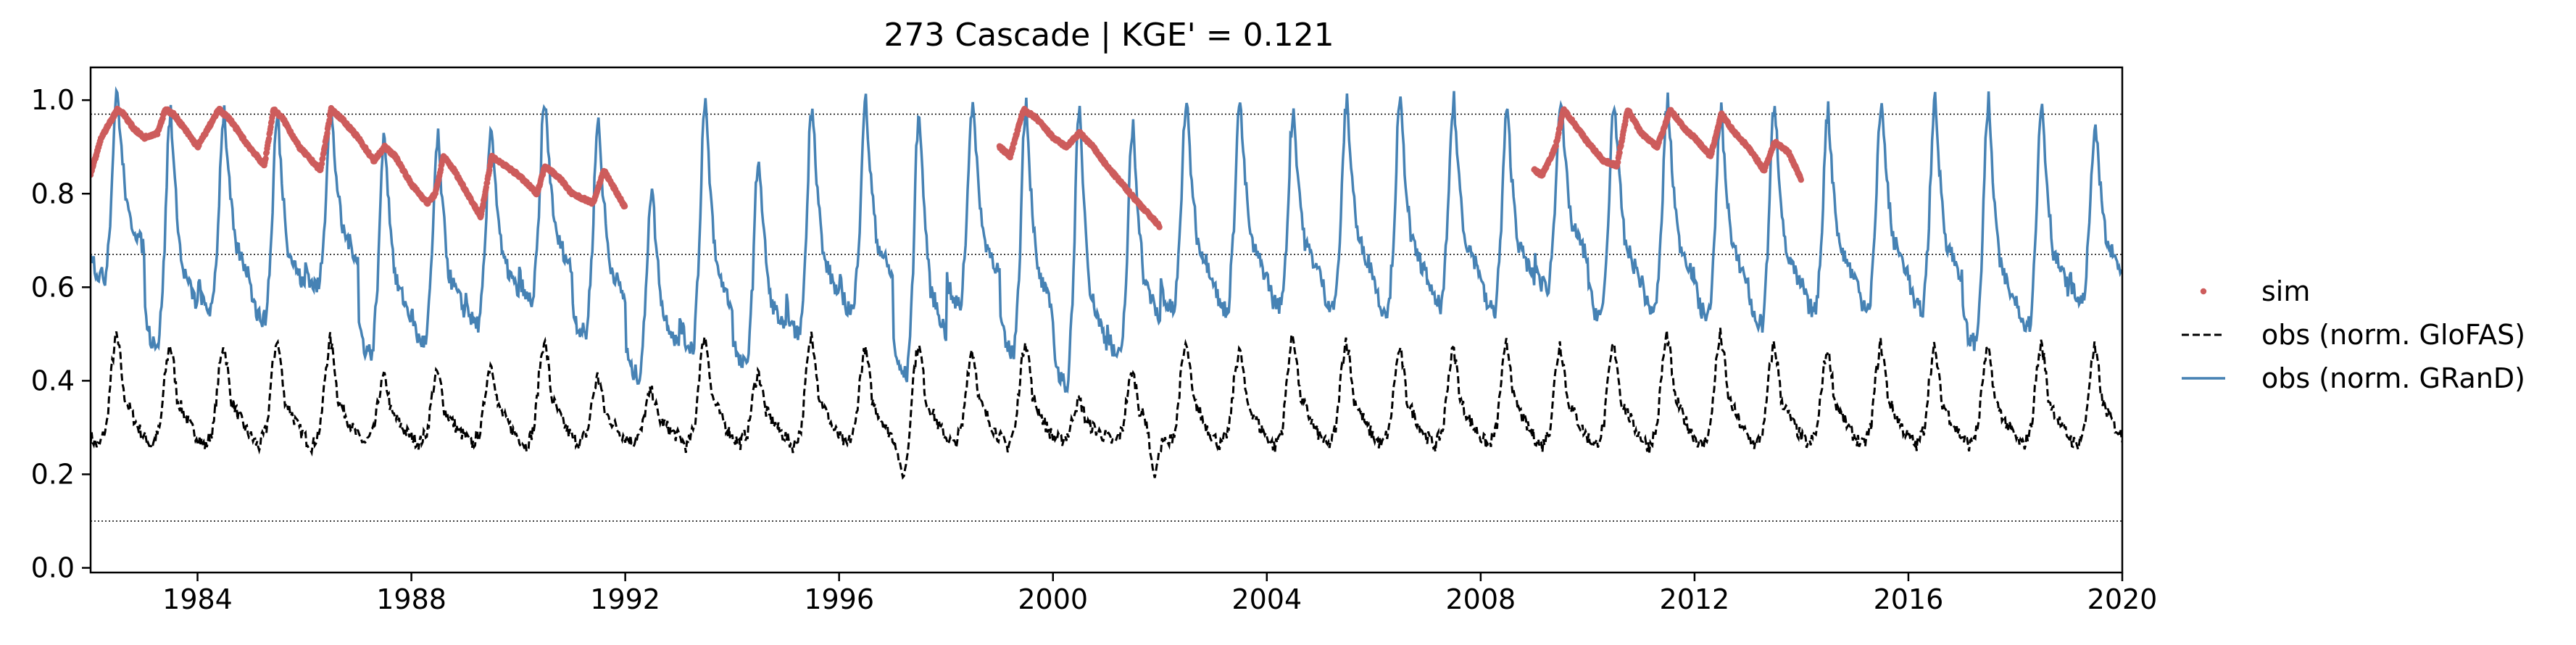 The height and width of the screenshot is (645, 2576). Describe the element at coordinates (53, 193) in the screenshot. I see `y-tick-label: 0.8` at that location.